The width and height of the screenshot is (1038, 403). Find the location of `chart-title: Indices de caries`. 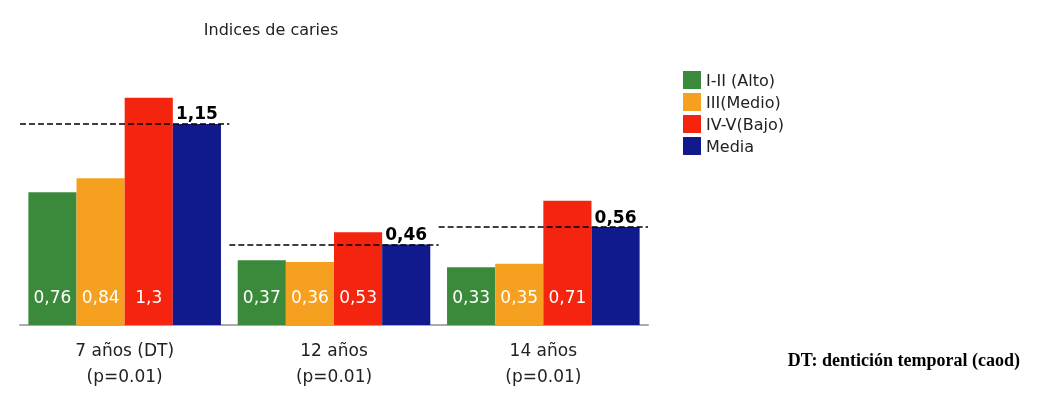

chart-title: Indices de caries is located at coordinates (271, 29).